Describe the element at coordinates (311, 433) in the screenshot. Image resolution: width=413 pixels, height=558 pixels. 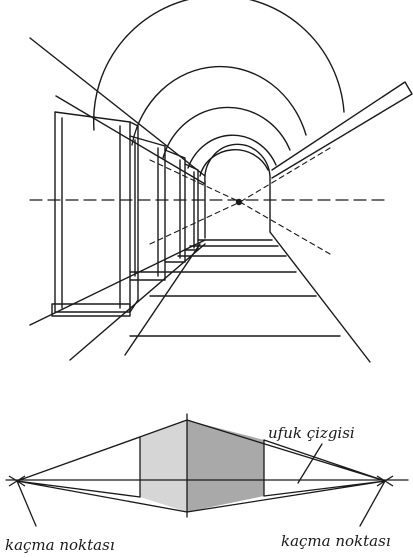
I see `horizon-line-label: ufuk çizgisi` at that location.